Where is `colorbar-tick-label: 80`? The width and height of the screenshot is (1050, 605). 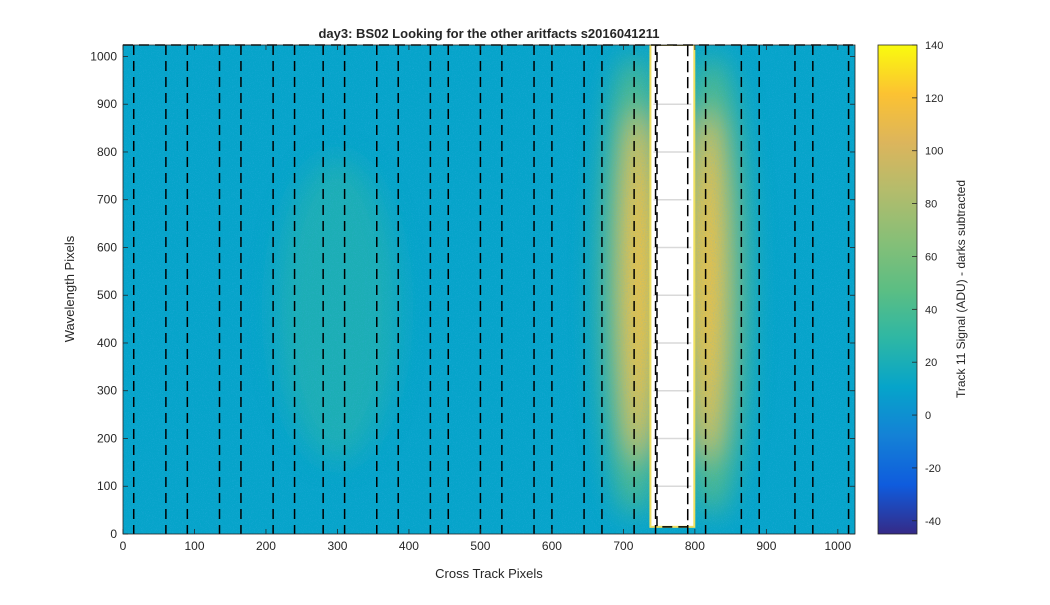 colorbar-tick-label: 80 is located at coordinates (931, 205).